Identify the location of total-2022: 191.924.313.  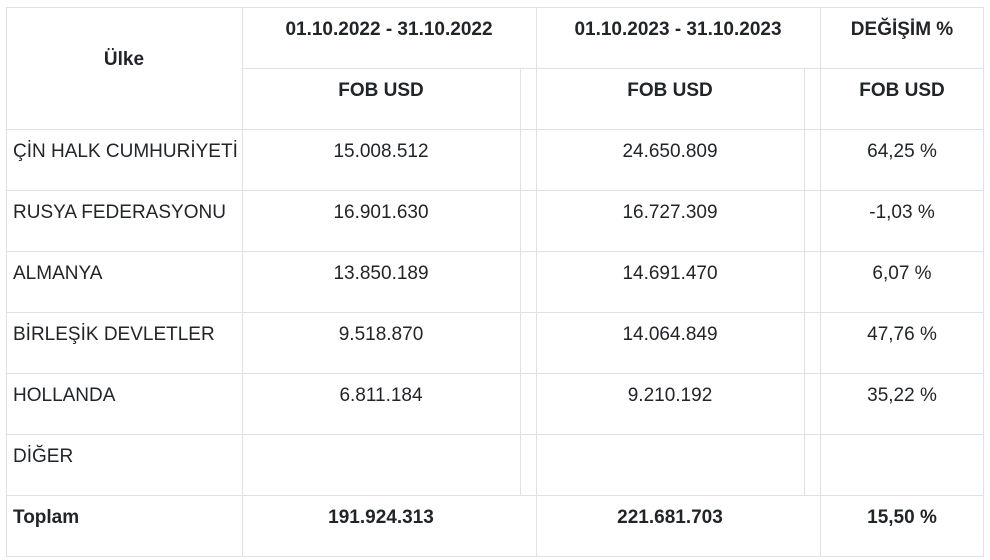
(381, 517).